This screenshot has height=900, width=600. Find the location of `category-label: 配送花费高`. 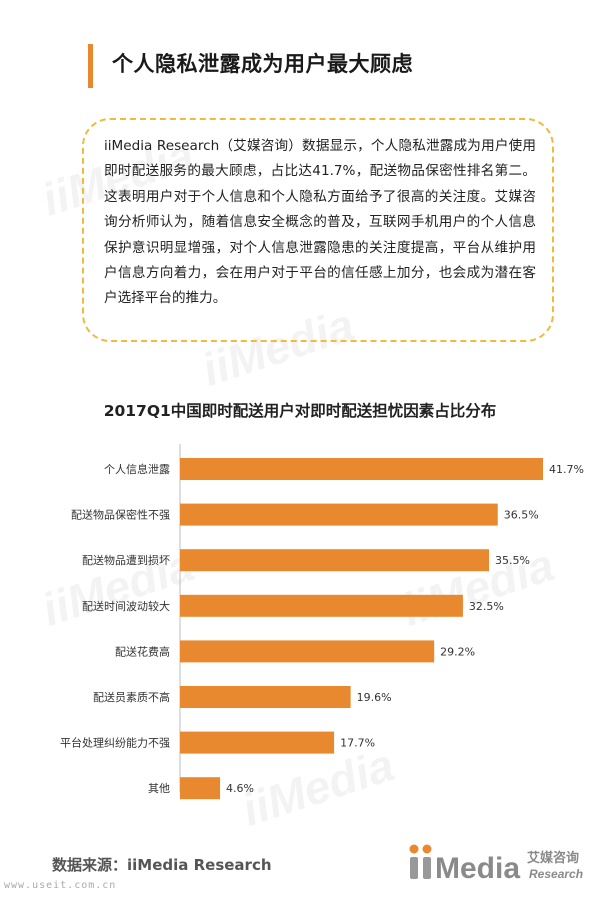

category-label: 配送花费高 is located at coordinates (142, 651).